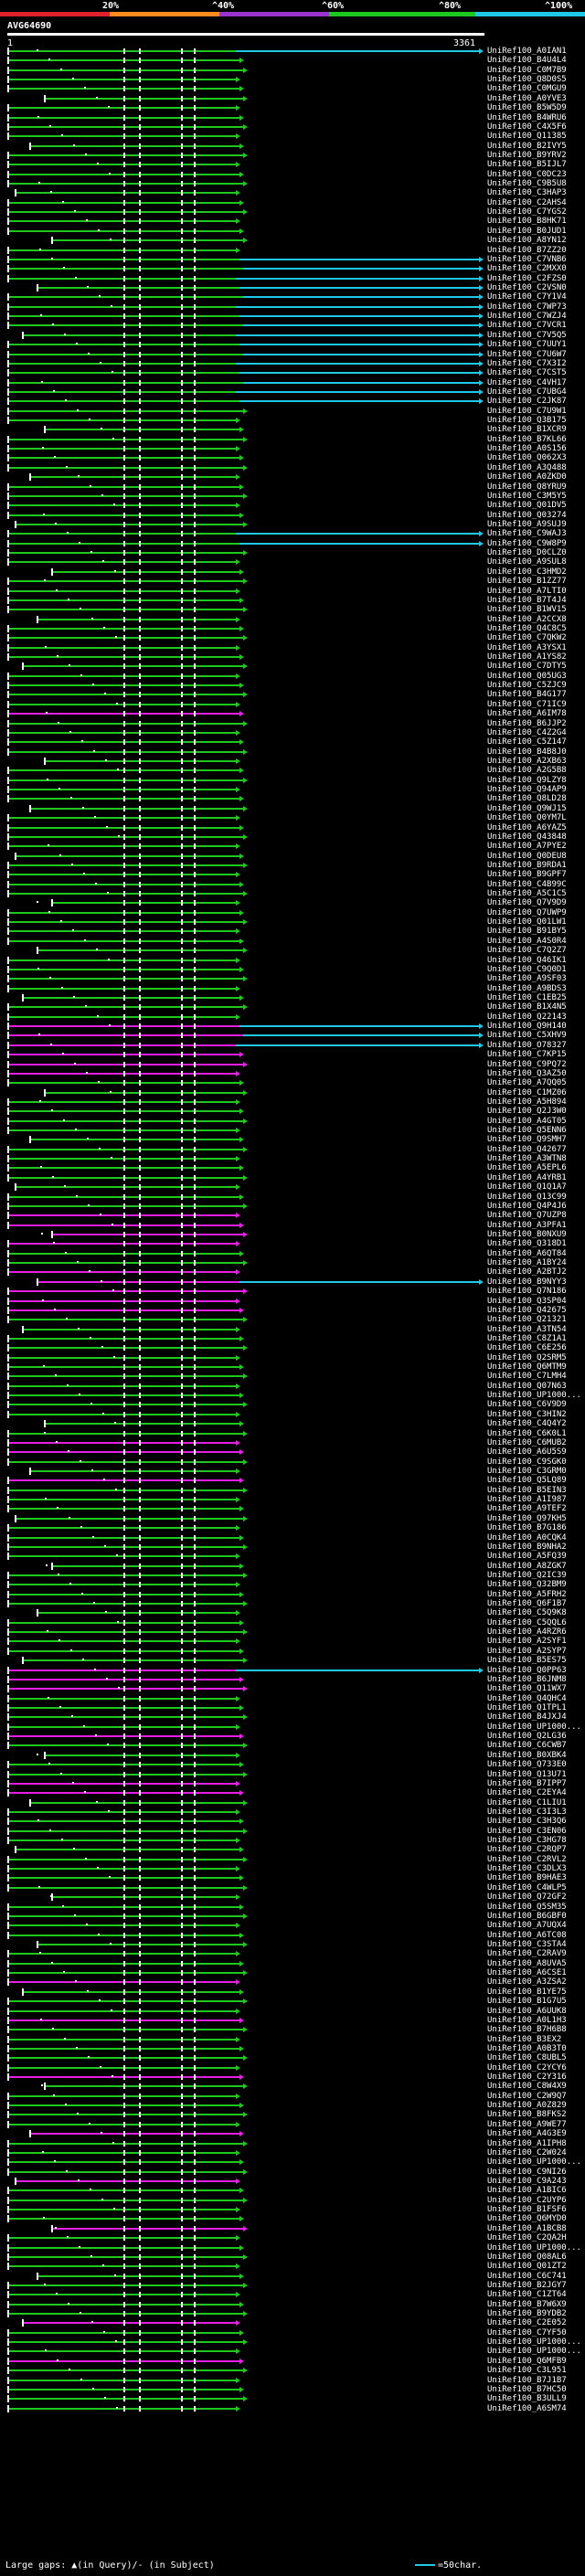  I want to click on hit-label: UniRef100_Q32BM9, so click(527, 1585).